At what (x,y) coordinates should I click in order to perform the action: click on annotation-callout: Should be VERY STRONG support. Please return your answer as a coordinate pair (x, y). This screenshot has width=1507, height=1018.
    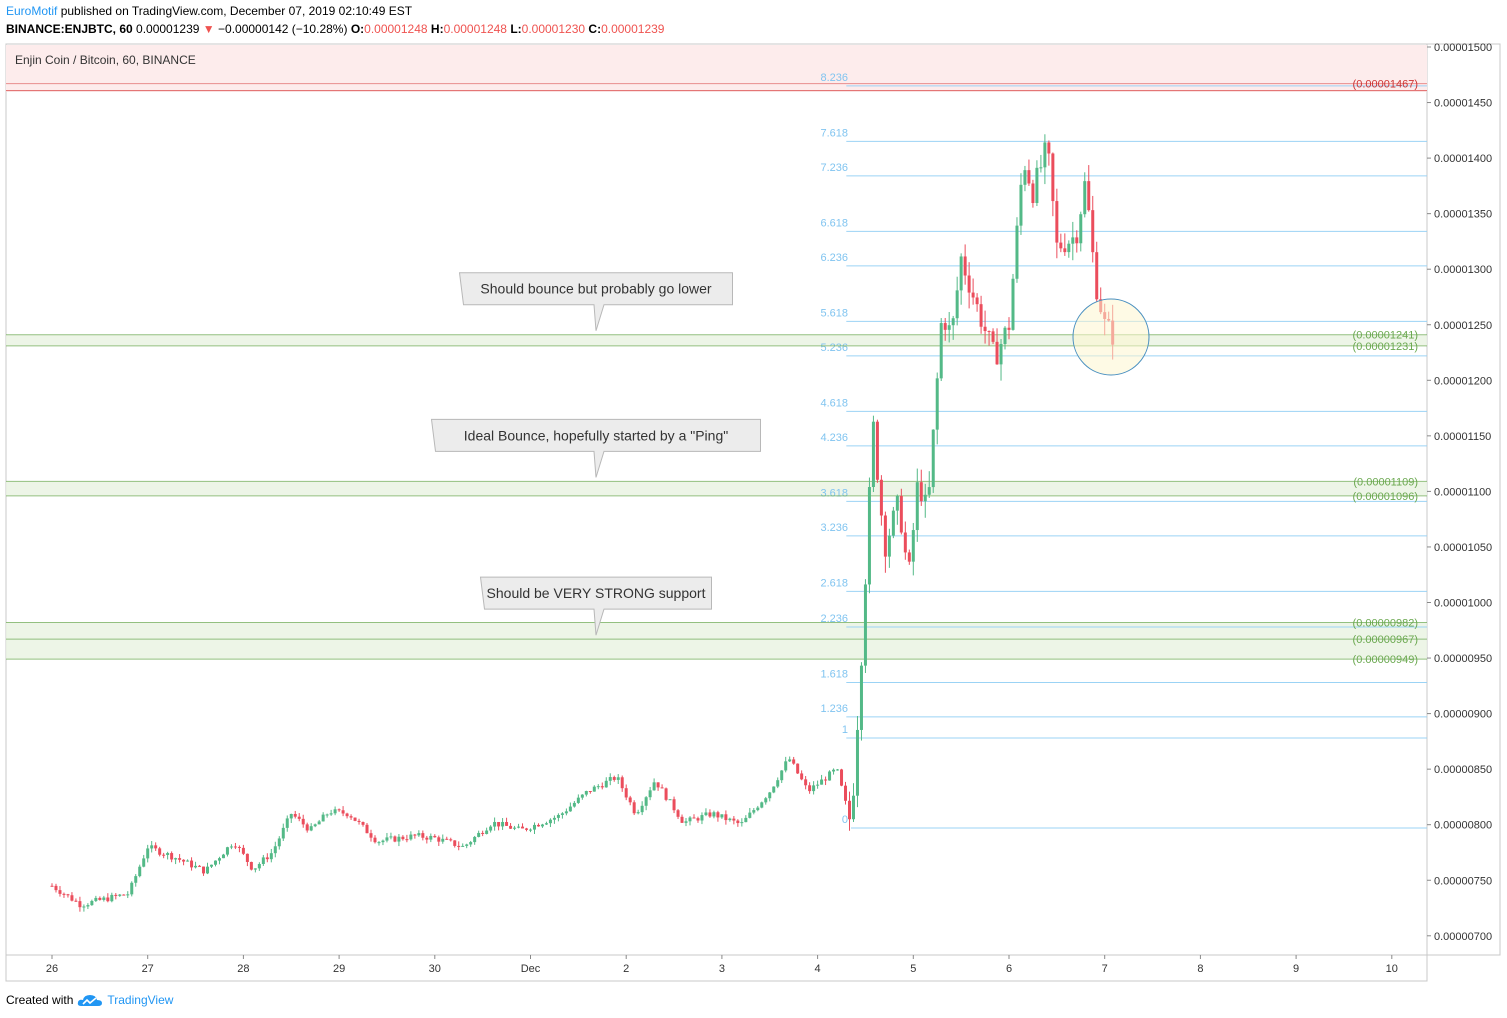
    Looking at the image, I should click on (595, 606).